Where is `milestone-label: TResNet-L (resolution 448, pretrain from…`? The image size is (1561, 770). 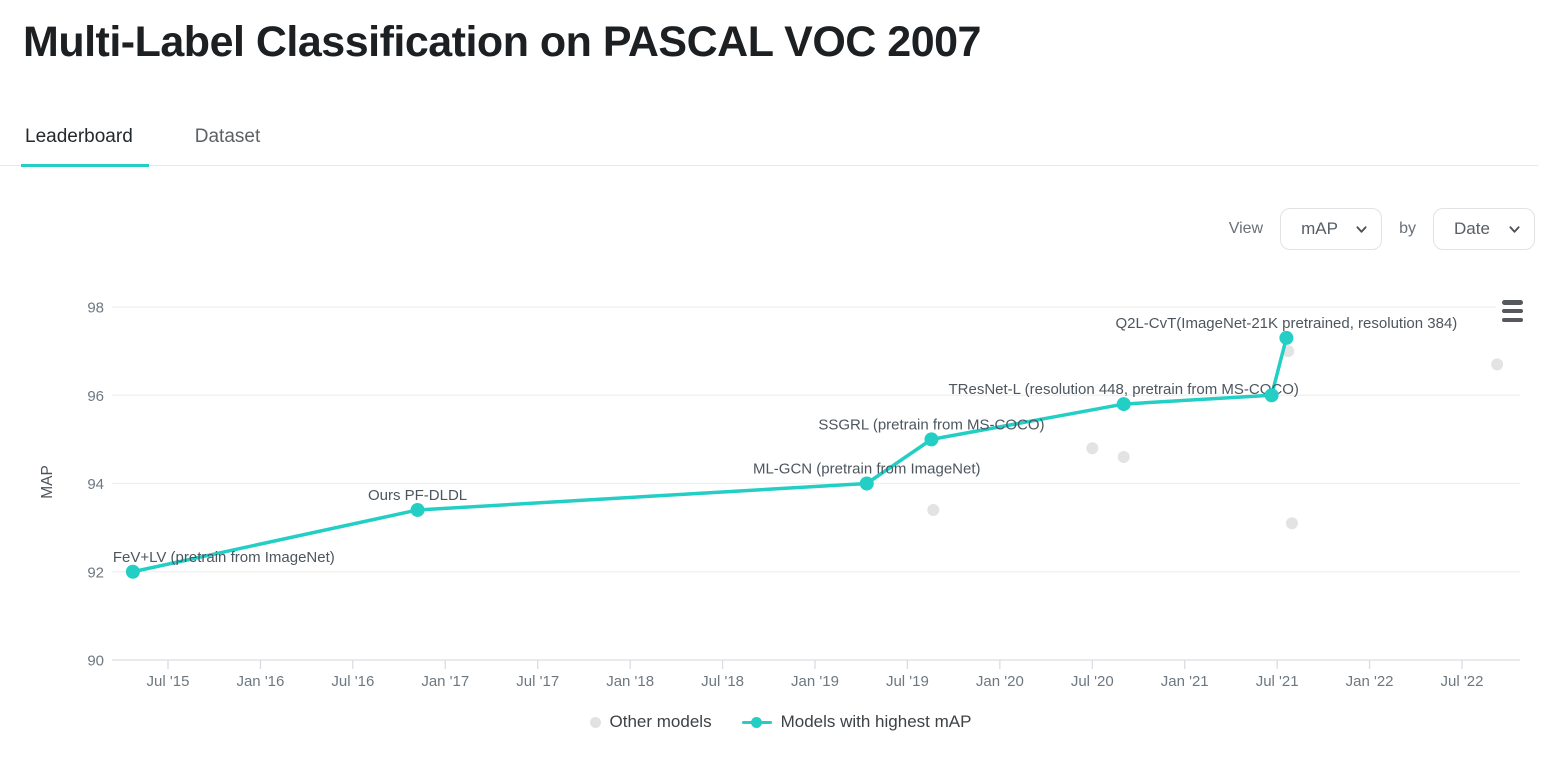 milestone-label: TResNet-L (resolution 448, pretrain from… is located at coordinates (1124, 389).